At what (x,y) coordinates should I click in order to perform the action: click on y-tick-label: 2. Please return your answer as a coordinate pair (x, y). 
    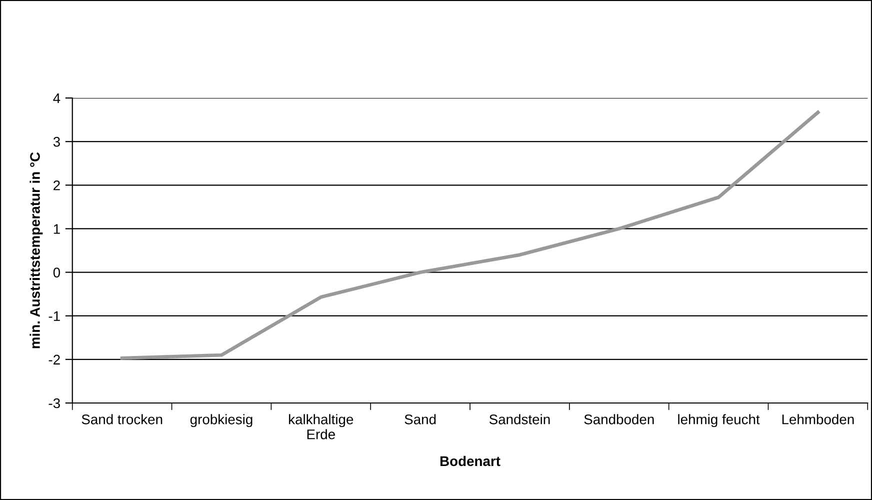
    Looking at the image, I should click on (57, 185).